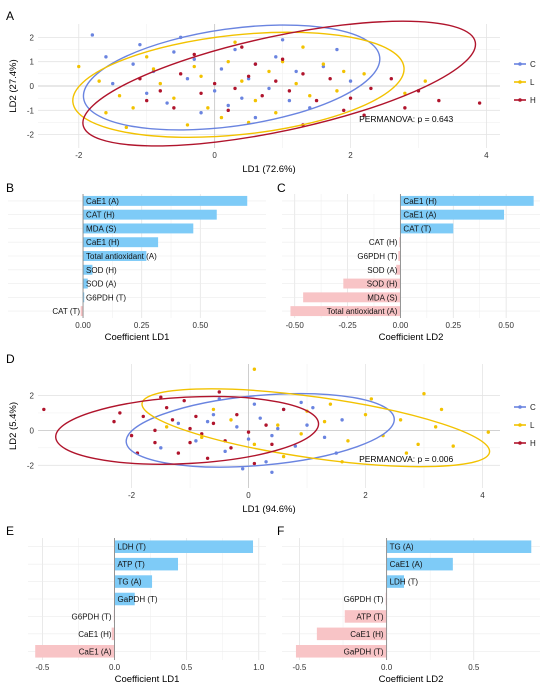 The image size is (550, 690). What do you see at coordinates (406, 119) in the screenshot?
I see `permanova-annotation: PERMANOVA: p = 0.643` at bounding box center [406, 119].